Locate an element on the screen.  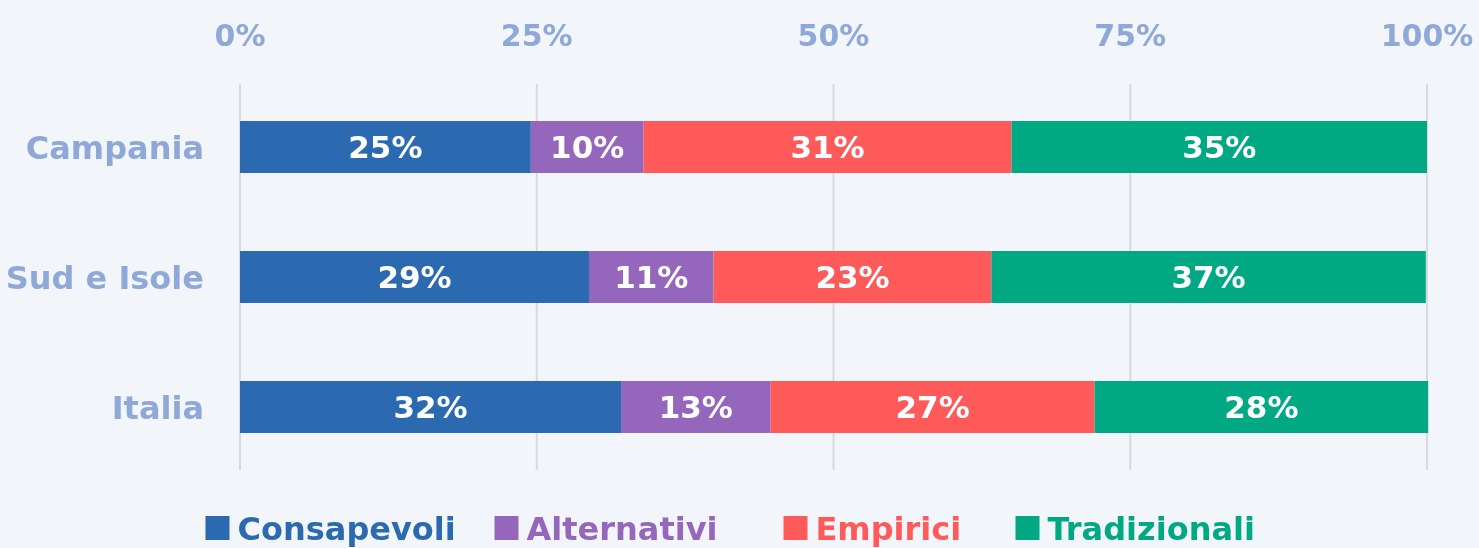
data-label: 35% is located at coordinates (1219, 147).